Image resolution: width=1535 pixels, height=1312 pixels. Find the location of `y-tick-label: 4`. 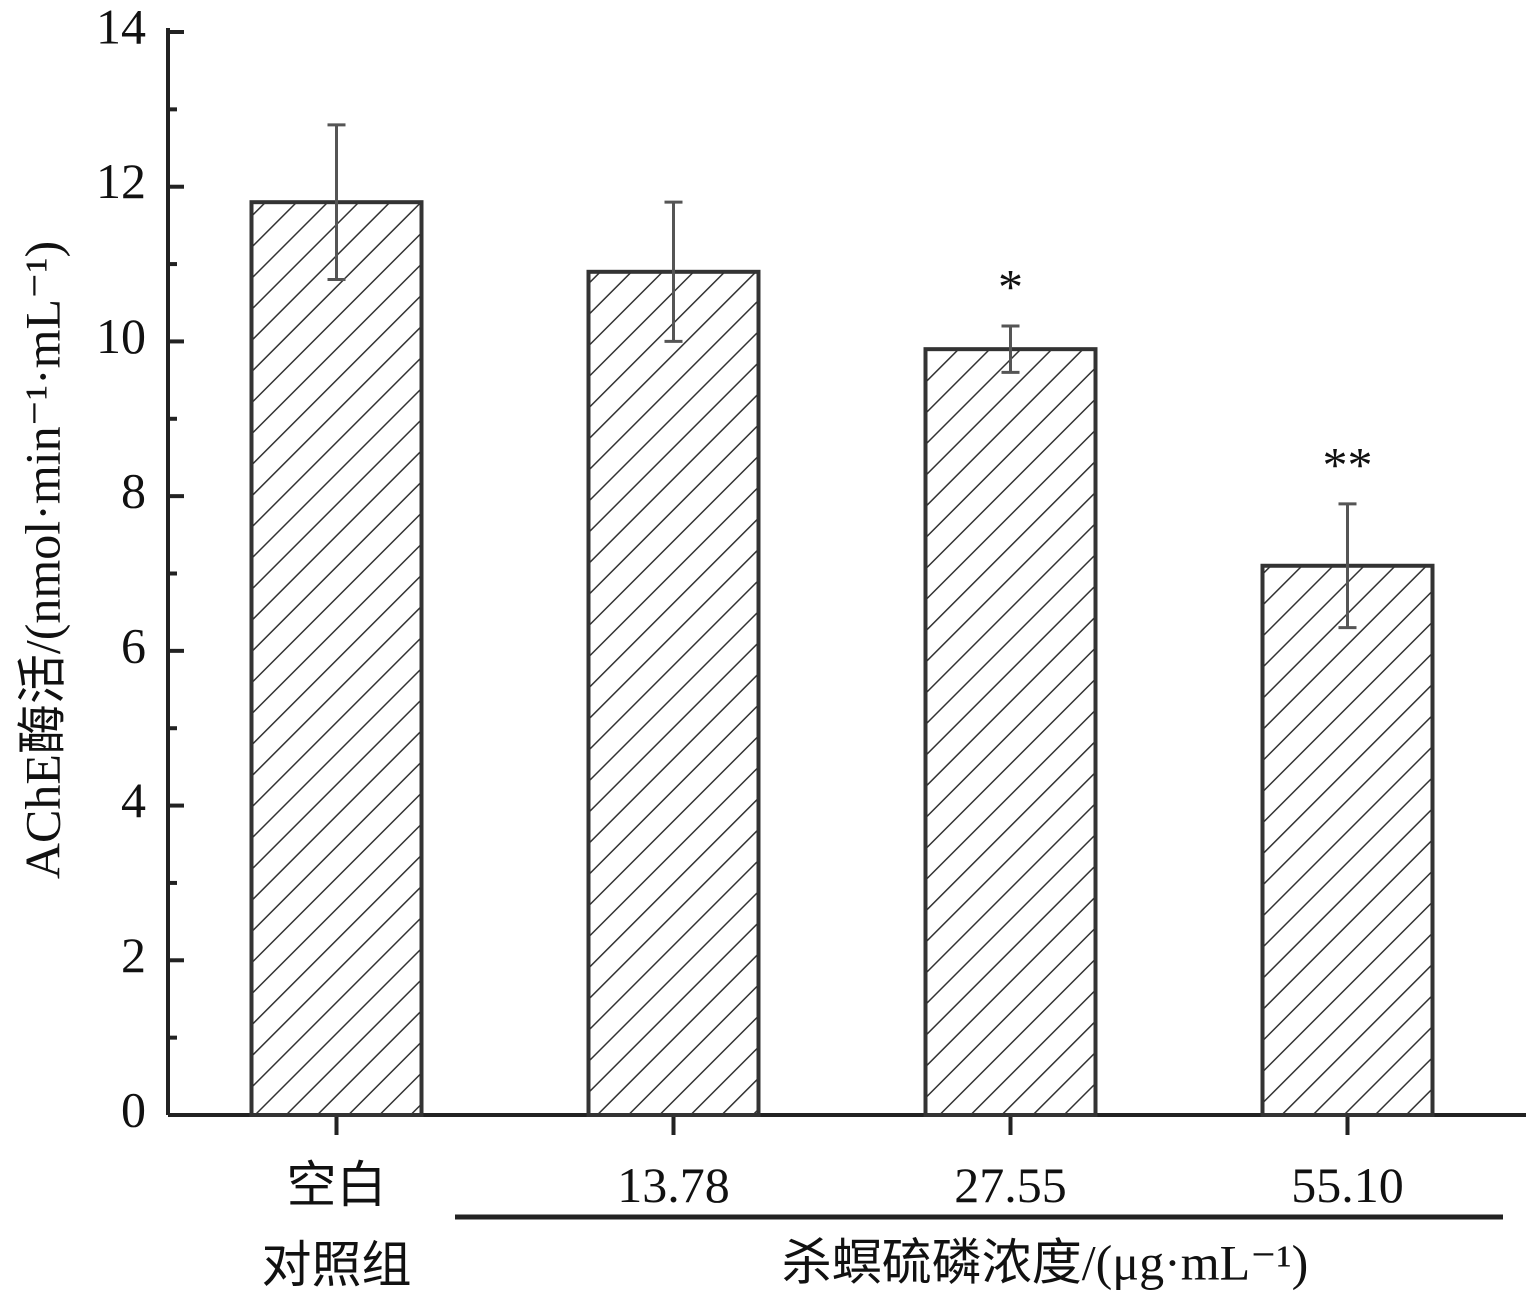

y-tick-label: 4 is located at coordinates (133, 800).